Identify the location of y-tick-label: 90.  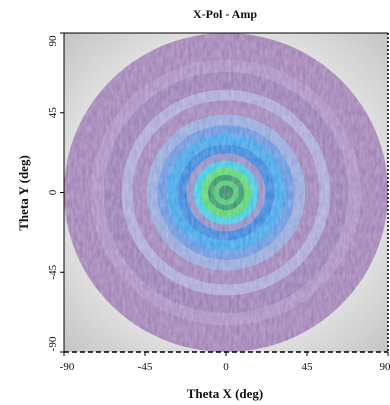
(53, 41).